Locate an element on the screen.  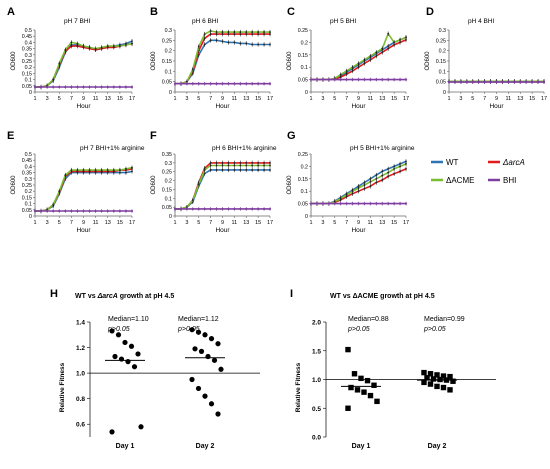
x-axis-label: Hour is located at coordinates (83, 230).